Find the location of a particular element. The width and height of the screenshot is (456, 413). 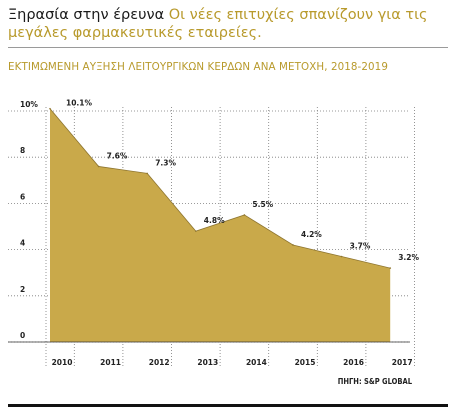

source-note: ΠΗΓΗ: S&P GLOBAL is located at coordinates (374, 381).